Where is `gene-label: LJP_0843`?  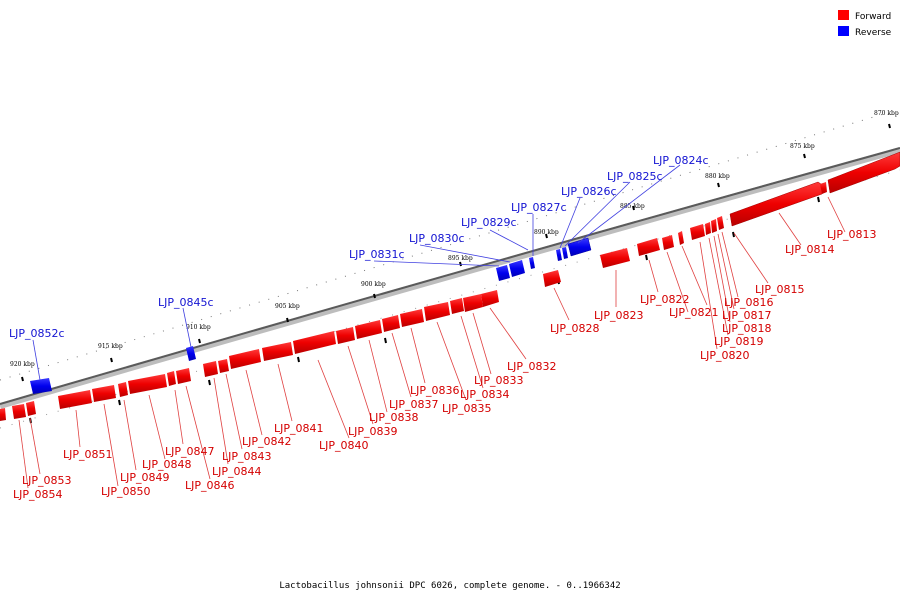
gene-label: LJP_0843 is located at coordinates (247, 456).